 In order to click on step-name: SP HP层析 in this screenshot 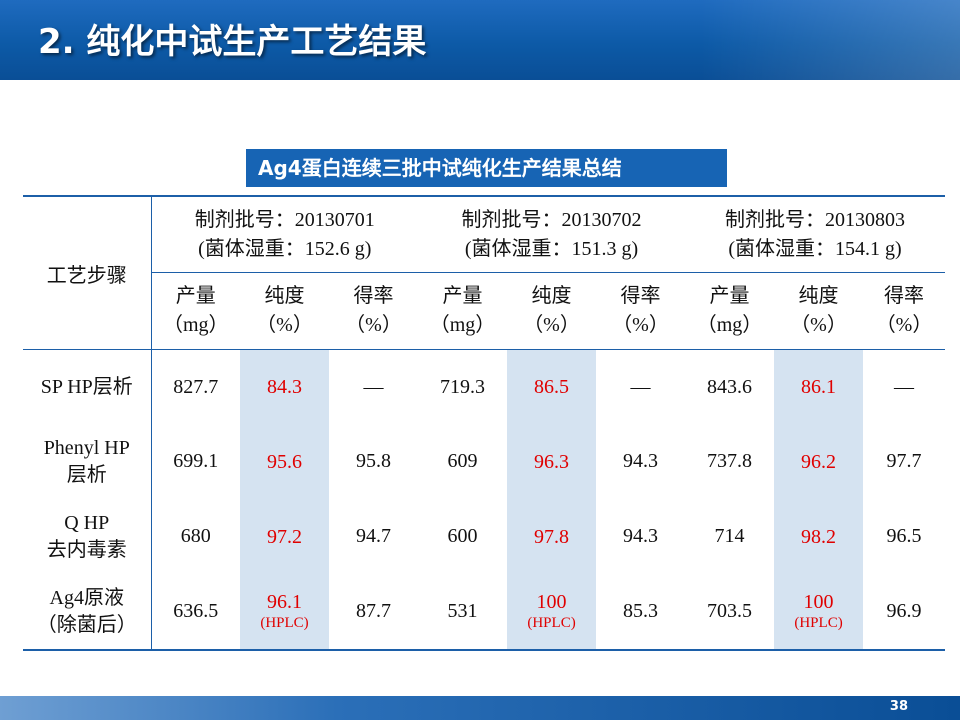, I will do `click(87, 386)`.